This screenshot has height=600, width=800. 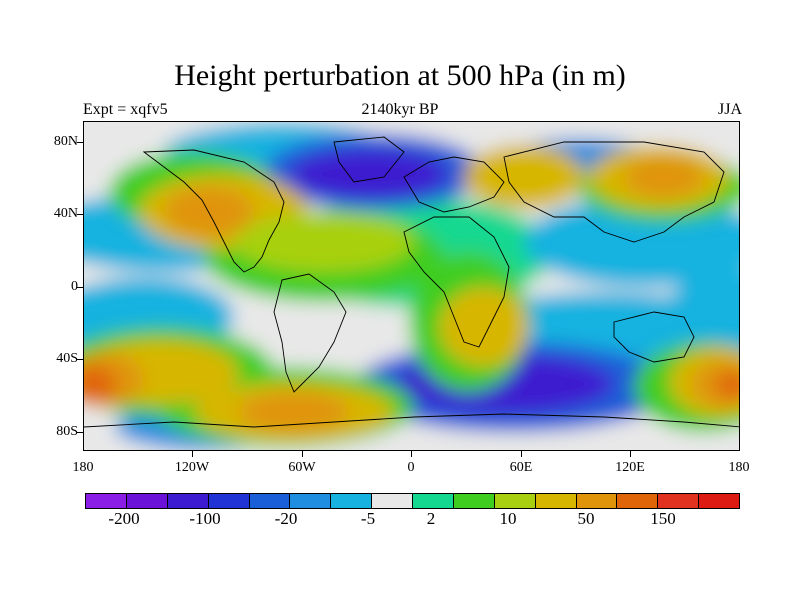 I want to click on colorbar-label: 50, so click(x=586, y=518).